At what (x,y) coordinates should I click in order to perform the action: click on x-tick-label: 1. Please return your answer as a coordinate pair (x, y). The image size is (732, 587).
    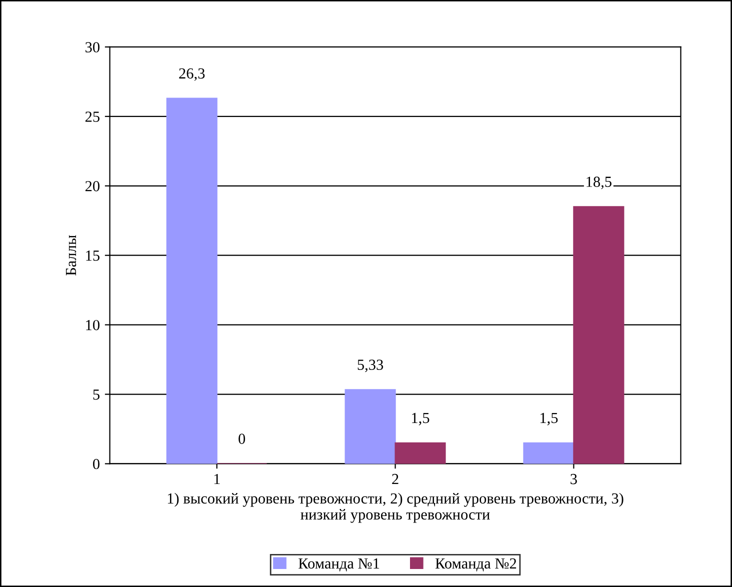
    Looking at the image, I should click on (217, 479).